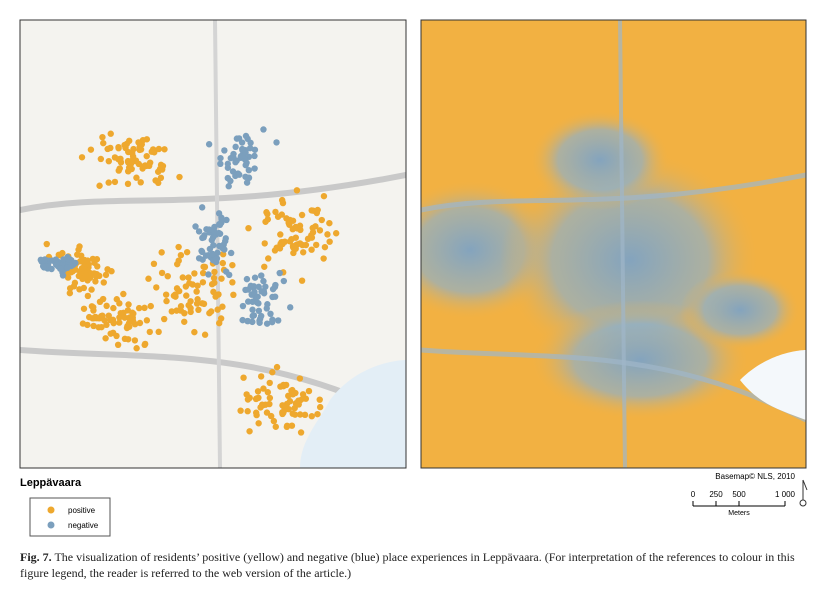 This screenshot has width=835, height=589. What do you see at coordinates (739, 513) in the screenshot?
I see `scale-unit: Meters` at bounding box center [739, 513].